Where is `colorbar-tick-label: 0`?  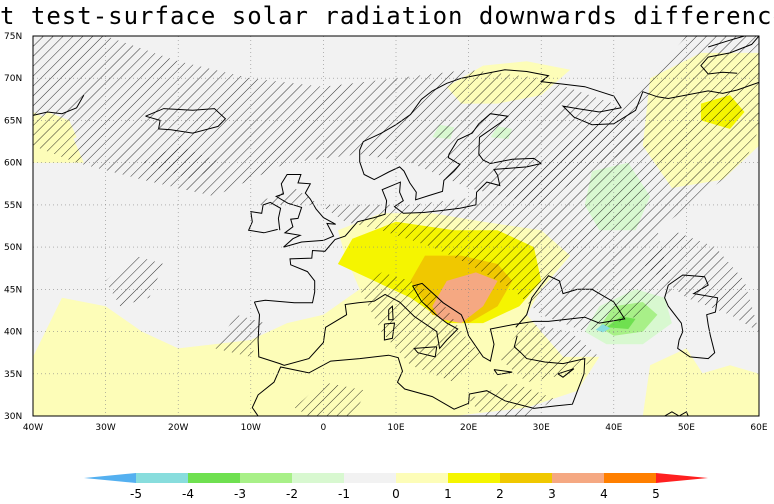 colorbar-tick-label: 0 is located at coordinates (396, 494).